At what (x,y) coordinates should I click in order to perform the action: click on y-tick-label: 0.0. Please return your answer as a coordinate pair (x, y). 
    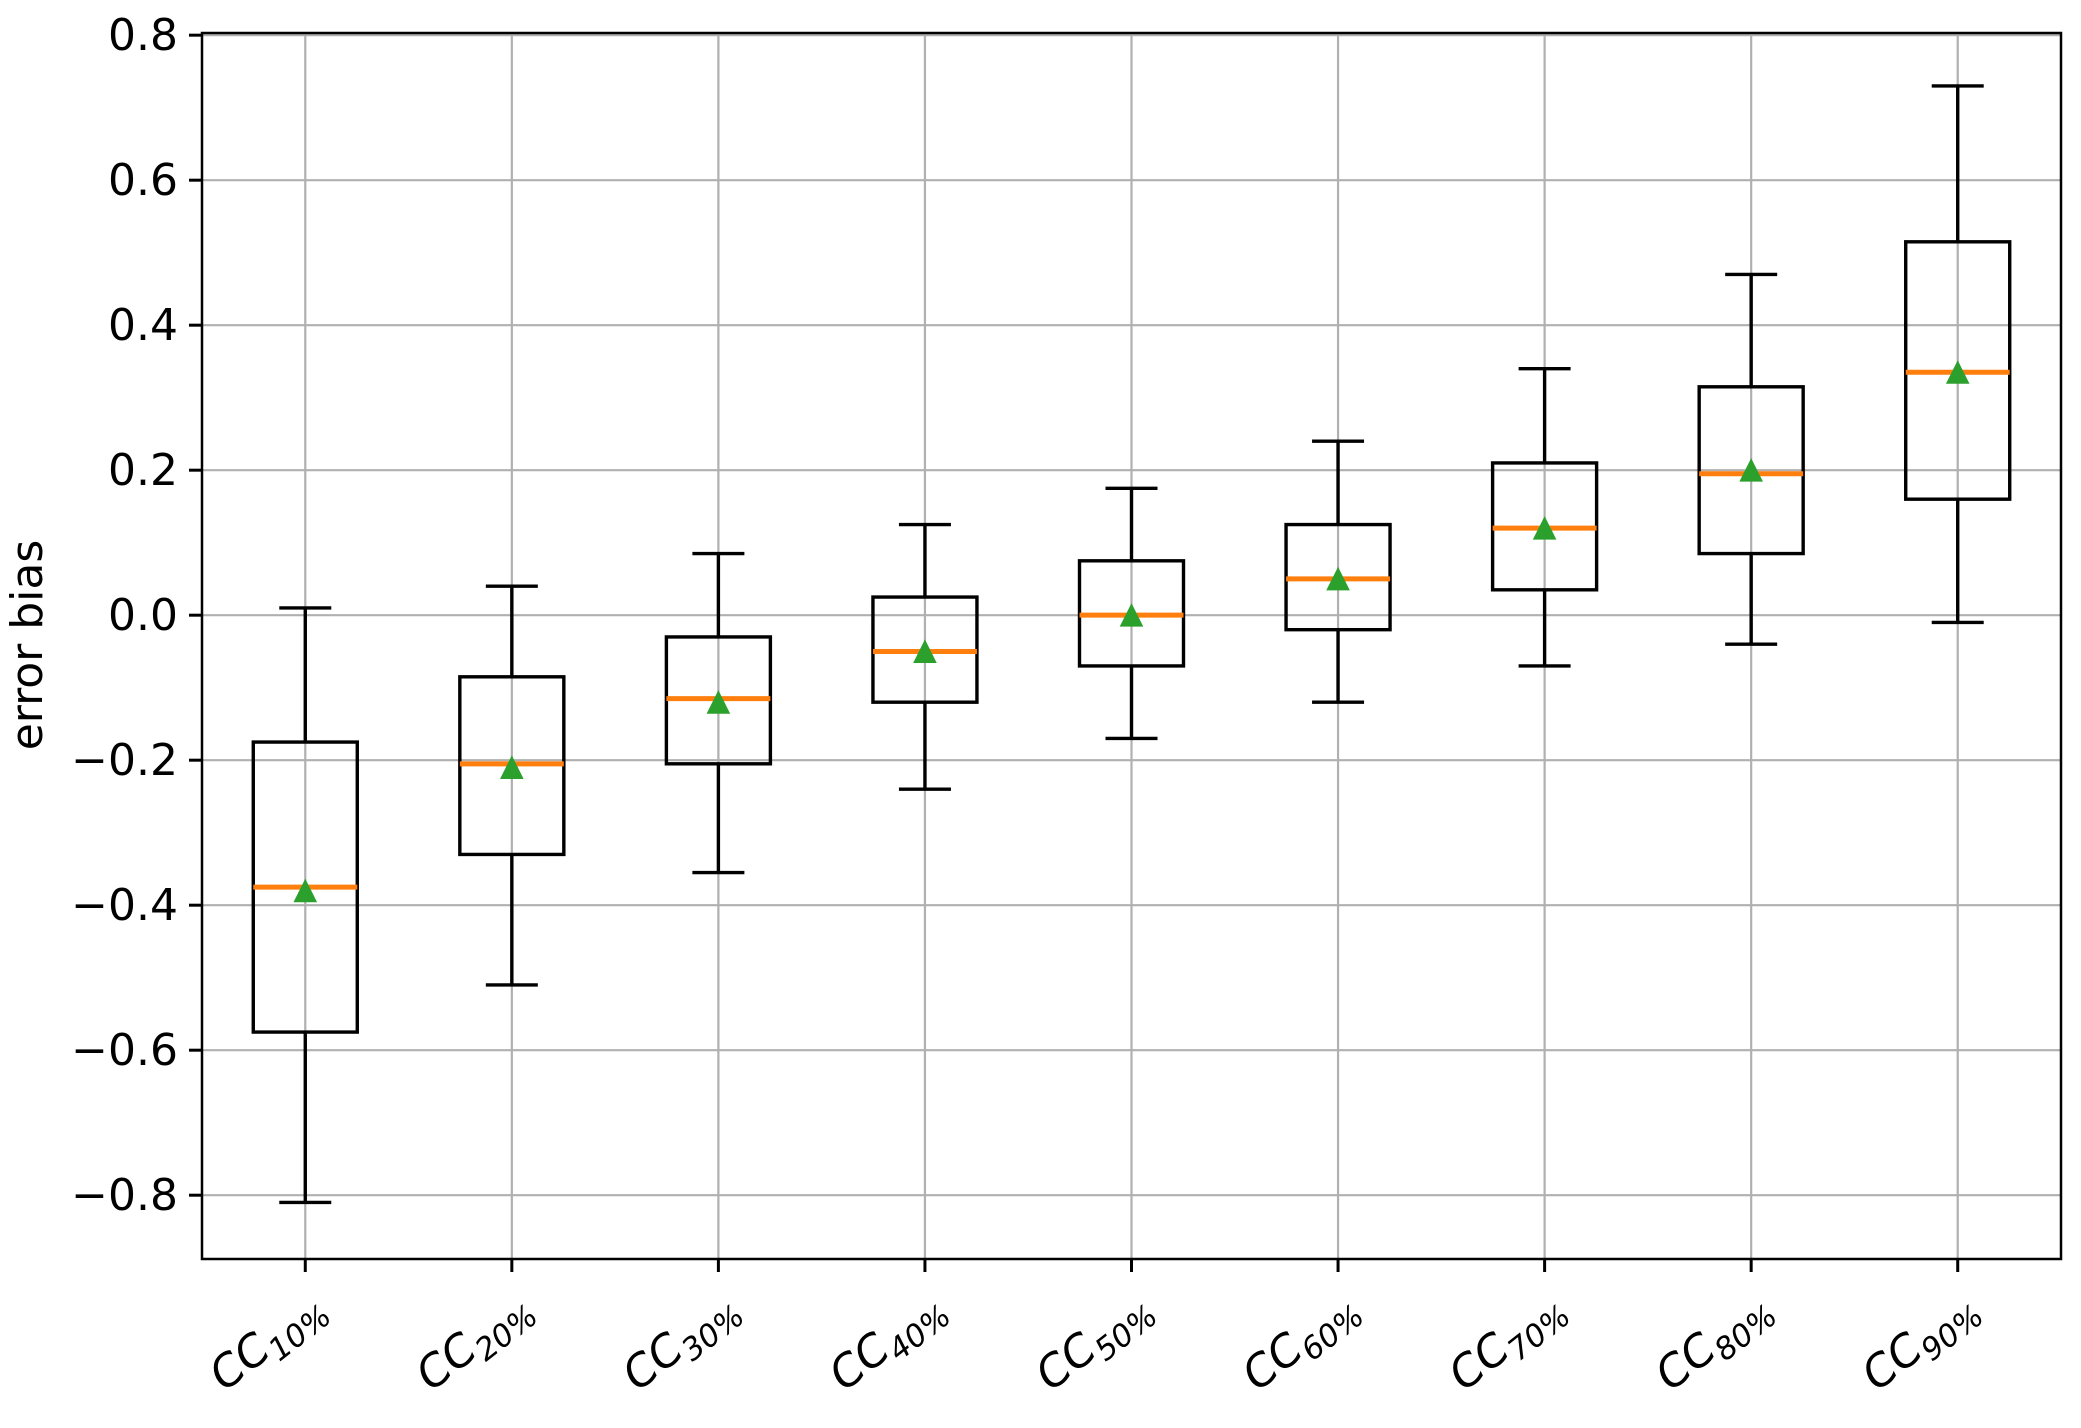
    Looking at the image, I should click on (143, 615).